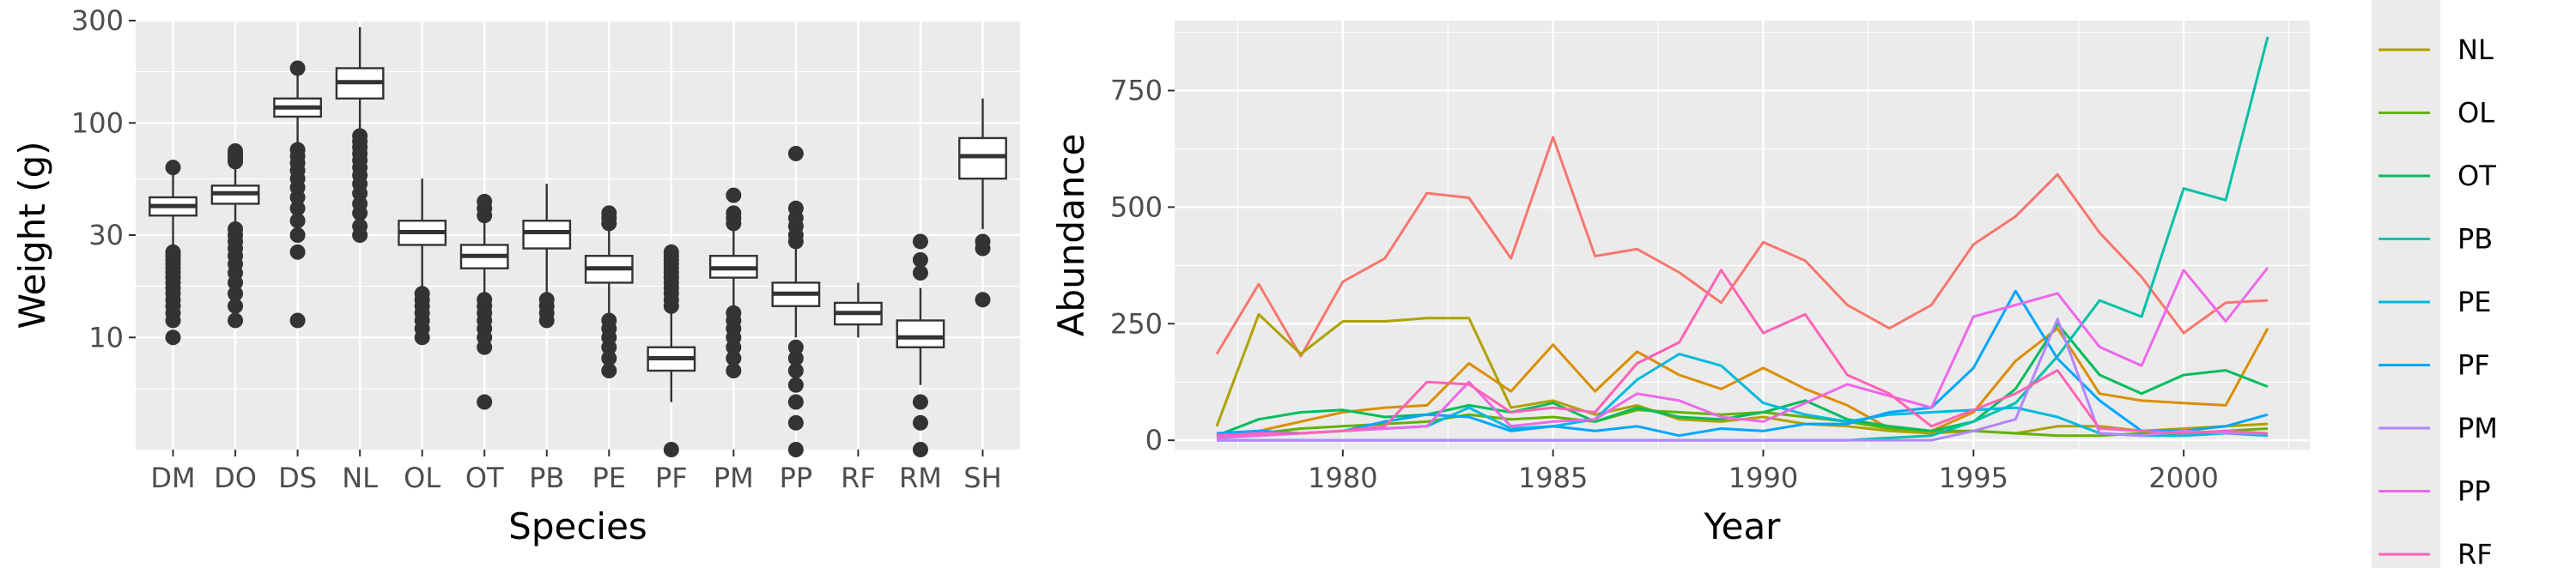  What do you see at coordinates (297, 194) in the screenshot?
I see `box-ds` at bounding box center [297, 194].